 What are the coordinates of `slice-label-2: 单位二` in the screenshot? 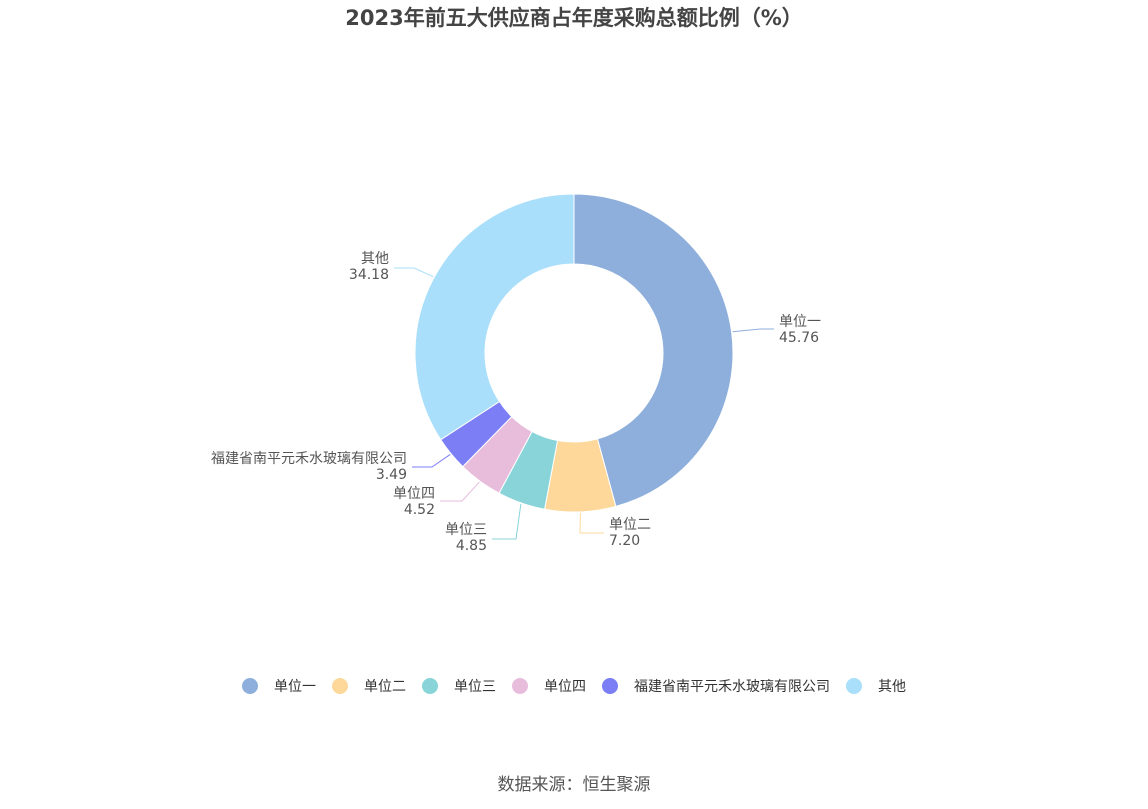 It's located at (630, 525).